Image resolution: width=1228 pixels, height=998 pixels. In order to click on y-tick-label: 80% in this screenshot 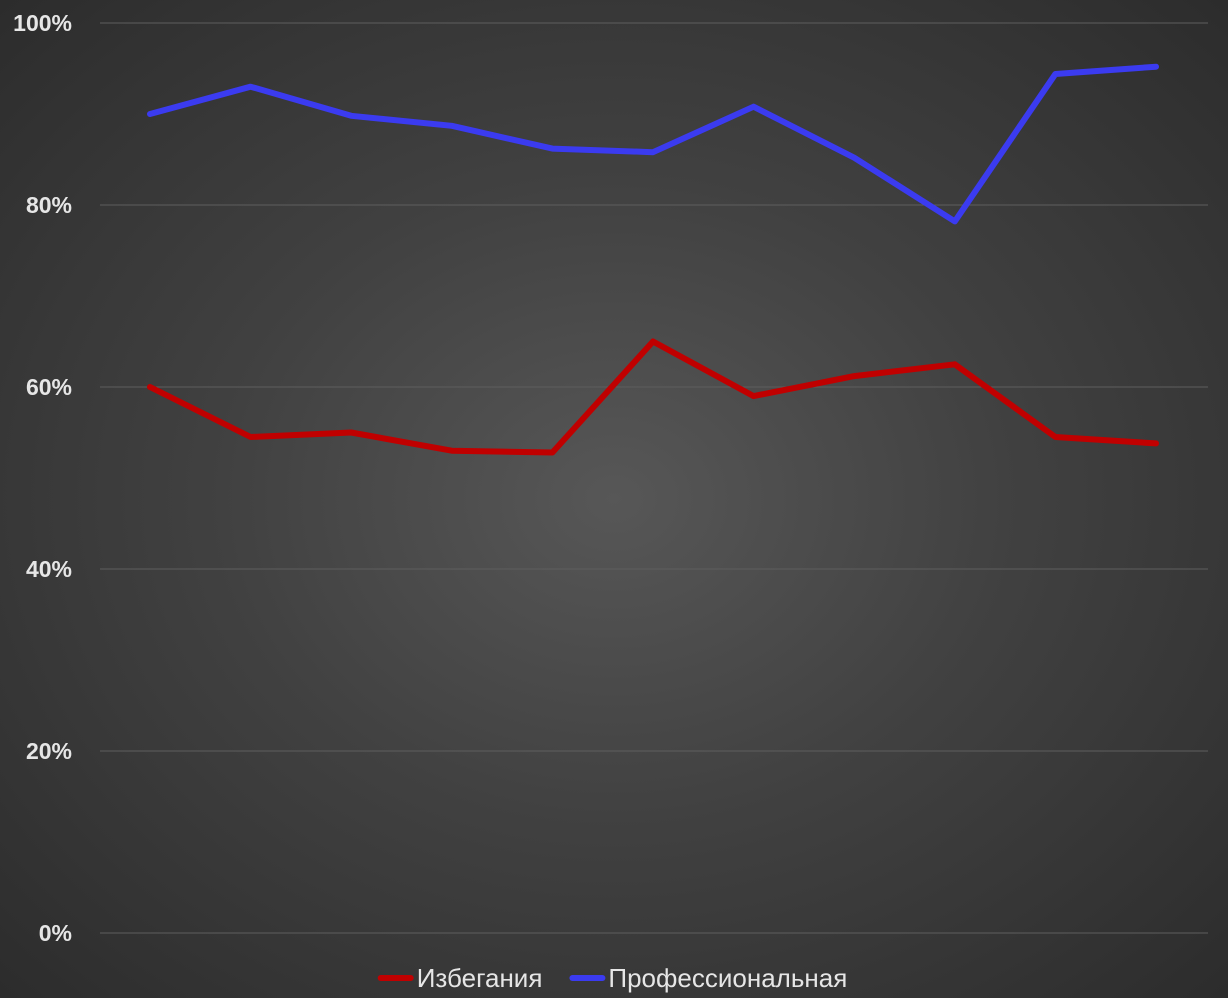, I will do `click(49, 205)`.